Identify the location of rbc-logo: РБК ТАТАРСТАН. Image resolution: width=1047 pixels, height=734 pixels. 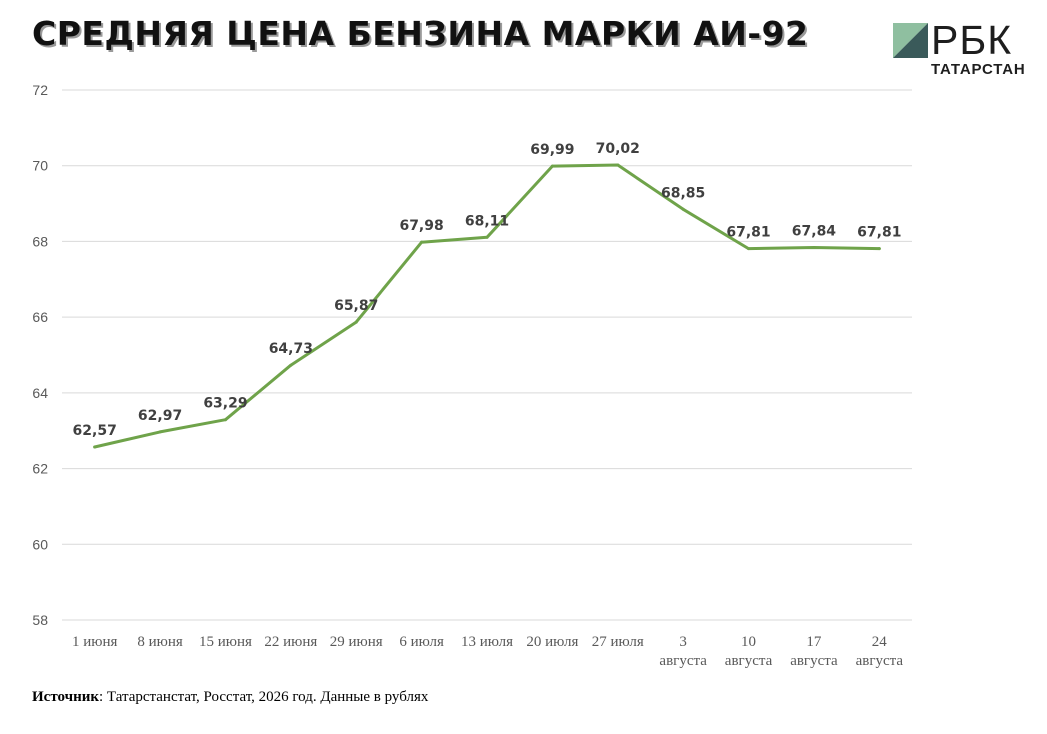
(963, 49).